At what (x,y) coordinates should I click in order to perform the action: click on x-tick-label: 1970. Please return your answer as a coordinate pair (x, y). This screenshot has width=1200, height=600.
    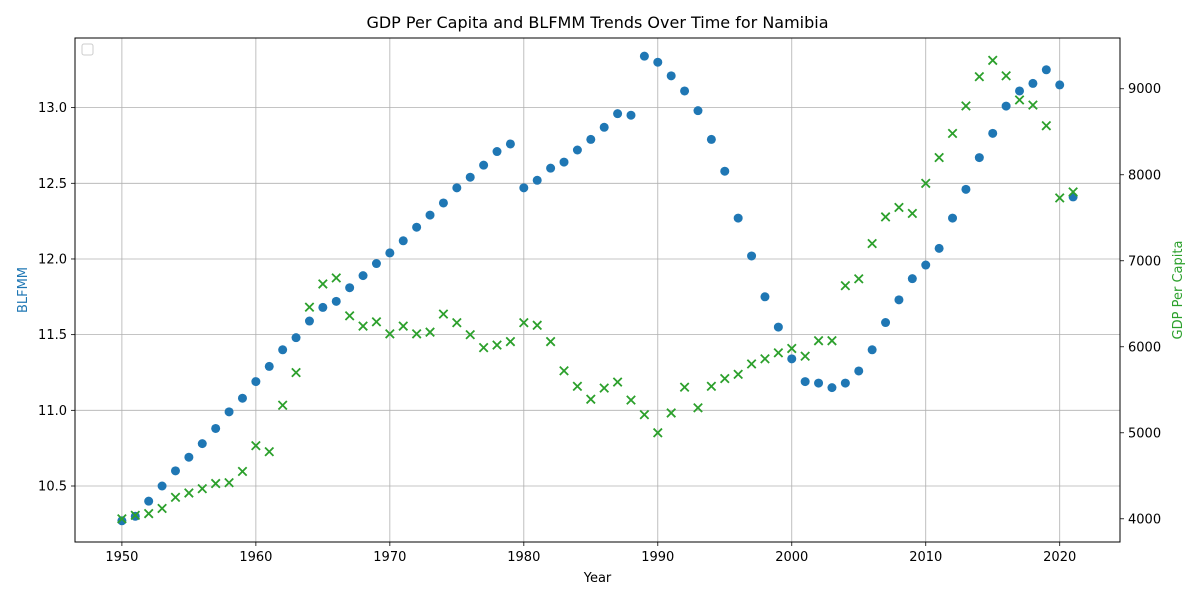
    Looking at the image, I should click on (389, 557).